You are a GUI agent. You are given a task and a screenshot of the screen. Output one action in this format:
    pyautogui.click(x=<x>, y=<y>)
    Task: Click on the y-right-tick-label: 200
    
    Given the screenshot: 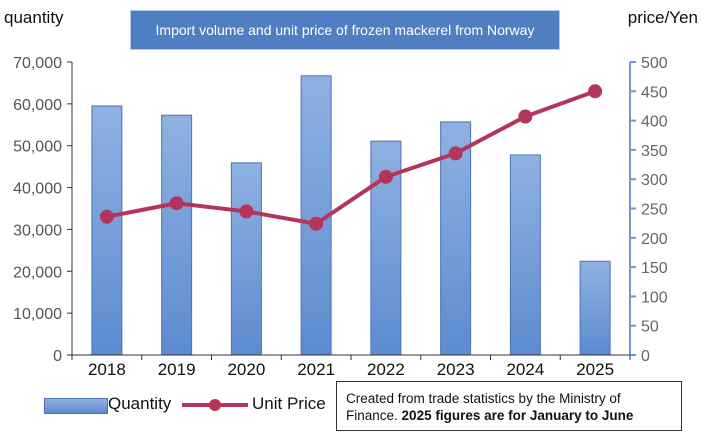 What is the action you would take?
    pyautogui.click(x=654, y=239)
    